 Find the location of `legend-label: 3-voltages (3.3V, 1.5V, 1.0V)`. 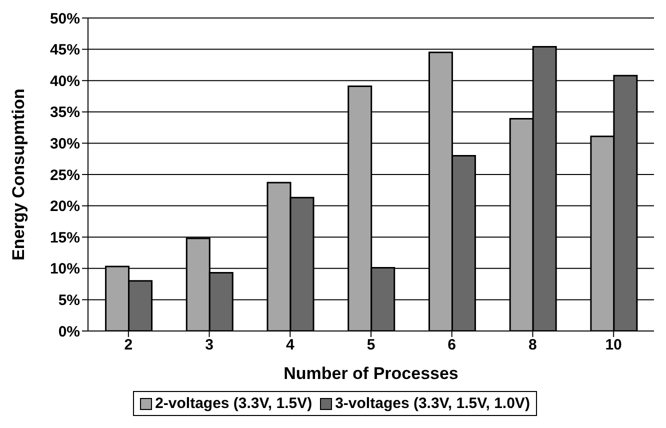

legend-label: 3-voltages (3.3V, 1.5V, 1.0V) is located at coordinates (432, 403).